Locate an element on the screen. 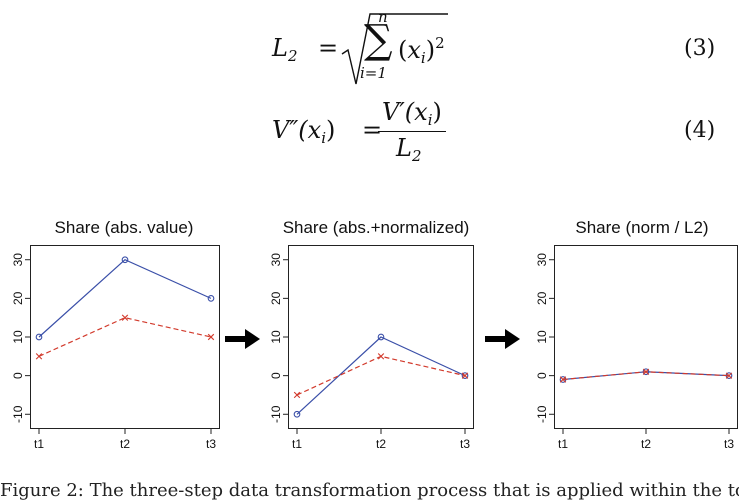  sum-symbol: ∑ is located at coordinates (378, 40).